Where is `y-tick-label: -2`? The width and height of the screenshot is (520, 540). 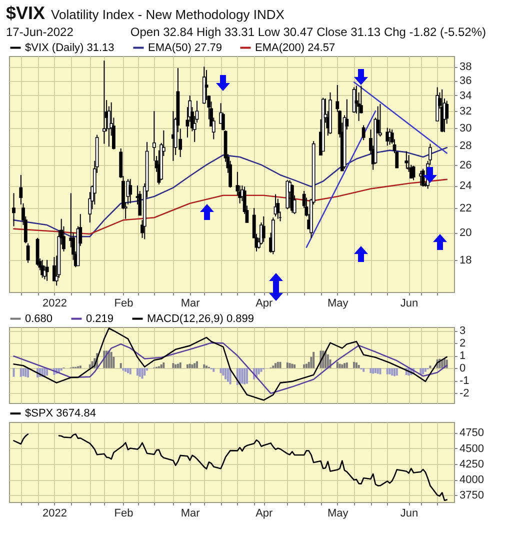
y-tick-label: -2 is located at coordinates (465, 394).